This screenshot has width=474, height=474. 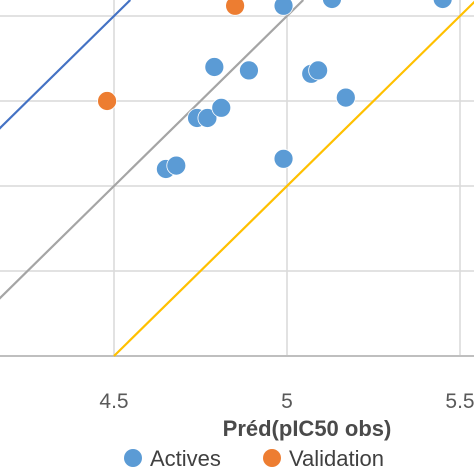 What do you see at coordinates (272, 458) in the screenshot?
I see `legend-marker-validation` at bounding box center [272, 458].